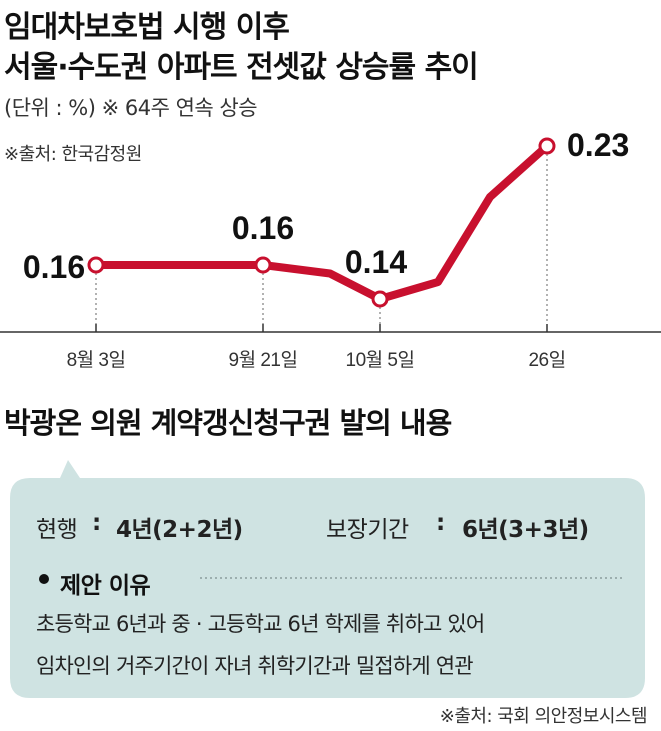 This screenshot has width=661, height=731. What do you see at coordinates (73, 154) in the screenshot?
I see `chart-source: ※출처: 한국감정원` at bounding box center [73, 154].